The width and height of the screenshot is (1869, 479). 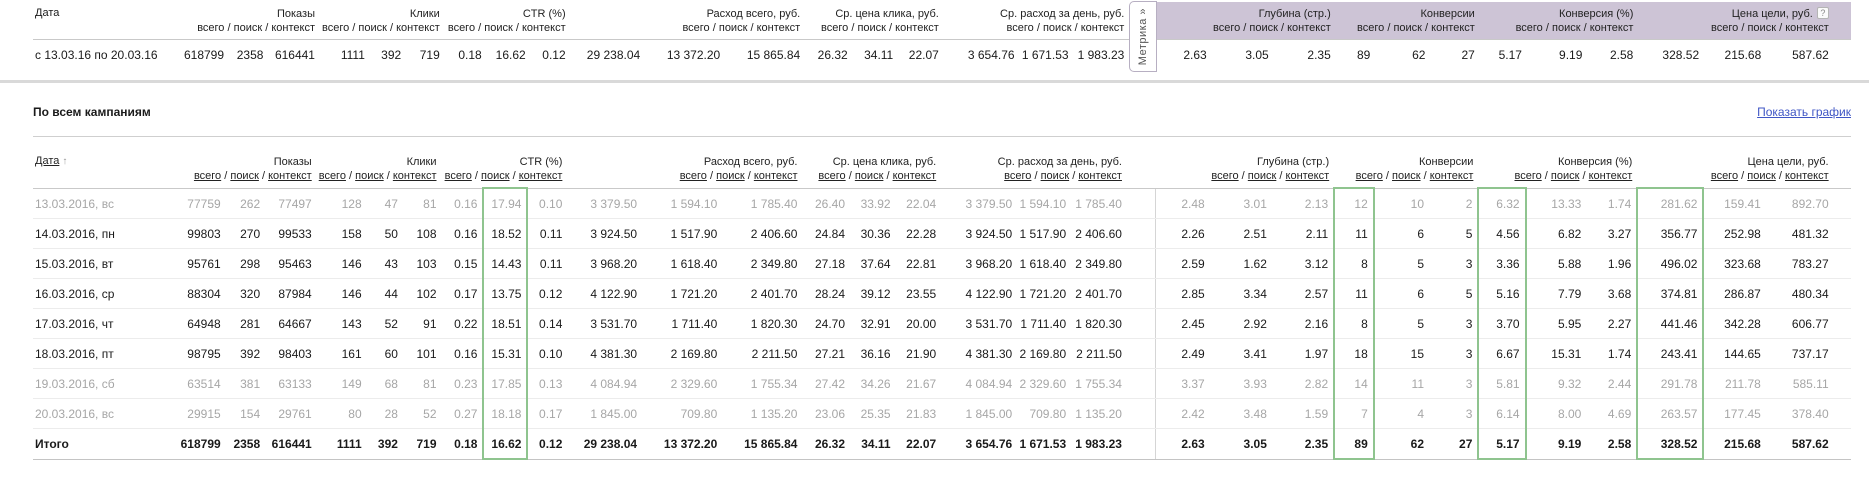 What do you see at coordinates (1842, 203) in the screenshot?
I see `filler-cell` at bounding box center [1842, 203].